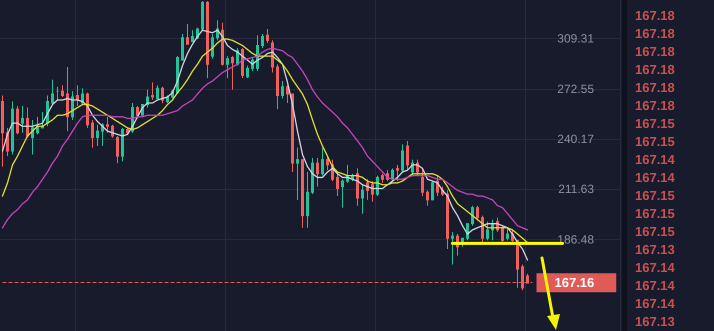  What do you see at coordinates (575, 139) in the screenshot?
I see `y-tick-label: 240.17` at bounding box center [575, 139].